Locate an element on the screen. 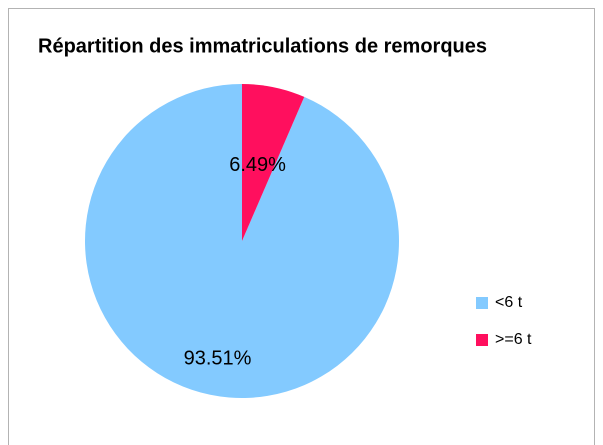 Image resolution: width=603 pixels, height=445 pixels. legend-label: <6 t is located at coordinates (509, 302).